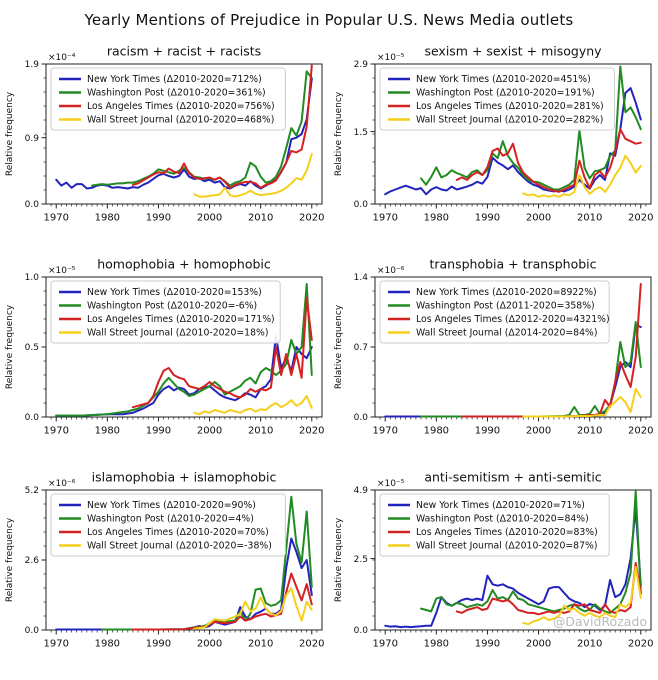  Describe the element at coordinates (506, 546) in the screenshot. I see `legend-label: Wall Street Journal (Δ2010-2020=87%)` at that location.